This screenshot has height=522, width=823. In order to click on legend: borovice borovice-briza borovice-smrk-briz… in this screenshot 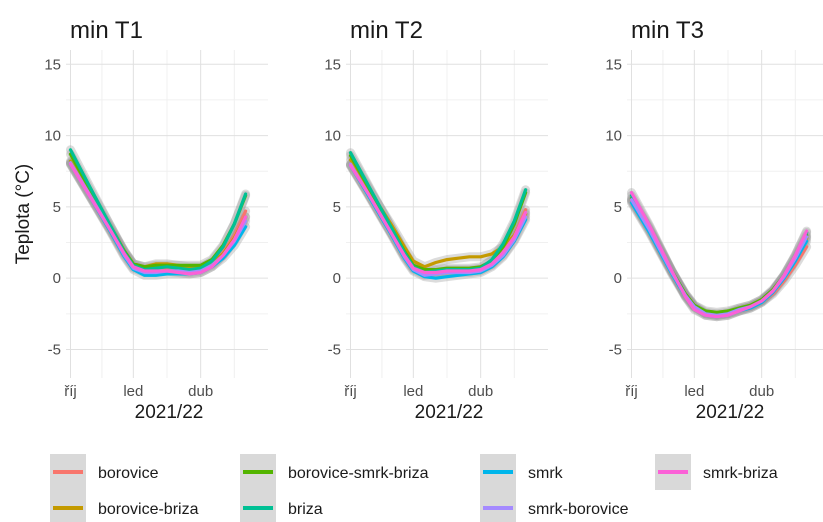, I will do `click(414, 488)`.